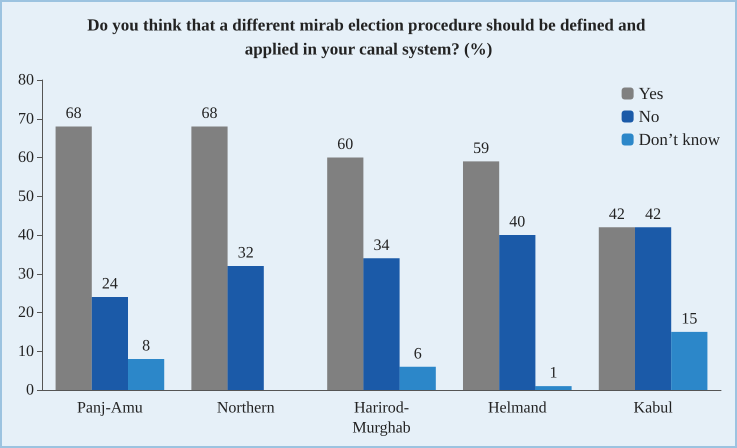  Describe the element at coordinates (418, 353) in the screenshot. I see `data-label: 6` at that location.